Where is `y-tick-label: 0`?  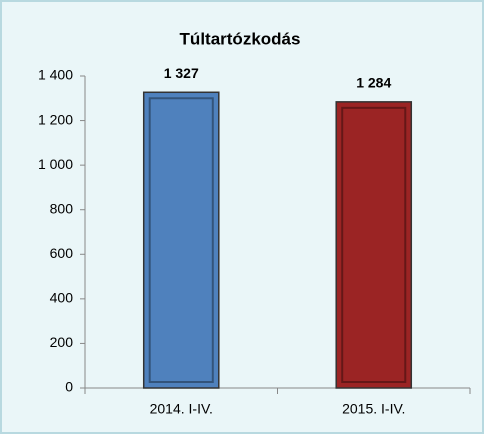
y-tick-label: 0 is located at coordinates (69, 387).